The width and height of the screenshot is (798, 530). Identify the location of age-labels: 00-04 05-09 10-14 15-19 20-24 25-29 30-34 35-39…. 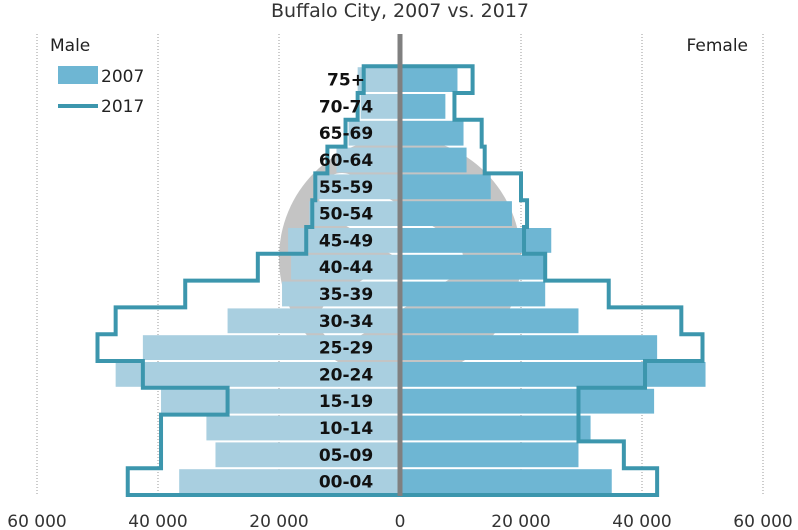
(346, 282).